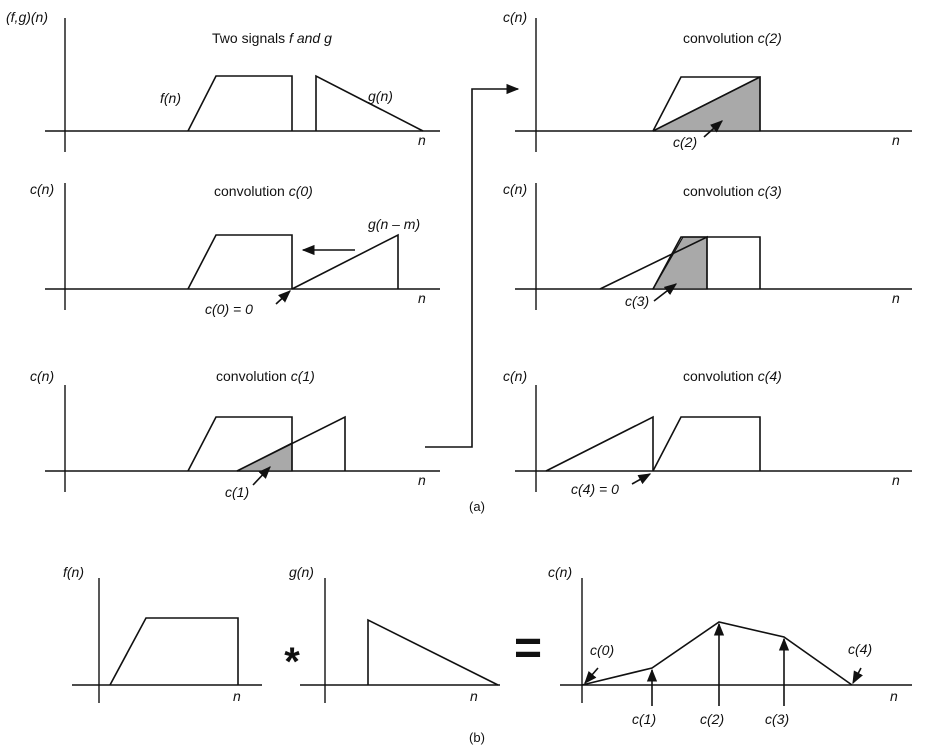 This screenshot has width=943, height=751. I want to click on convolution-result-curve, so click(717, 653).